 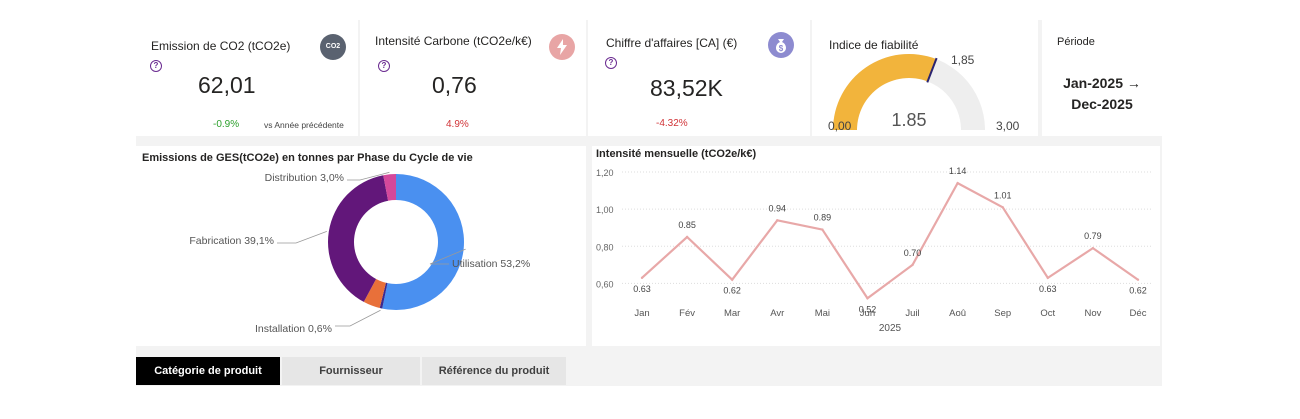 What do you see at coordinates (605, 247) in the screenshot?
I see `y-tick-label: 0,80` at bounding box center [605, 247].